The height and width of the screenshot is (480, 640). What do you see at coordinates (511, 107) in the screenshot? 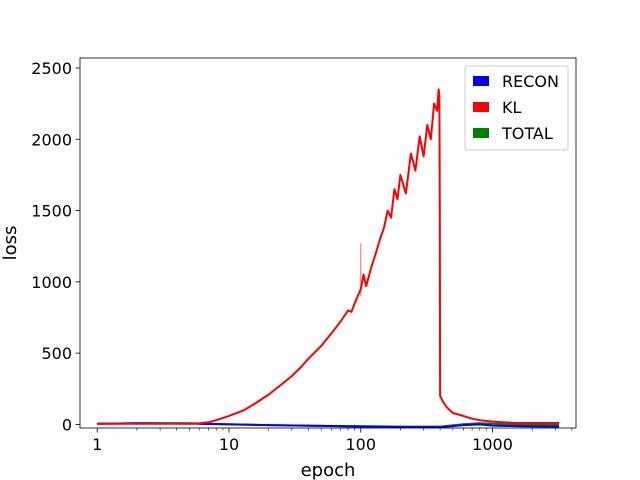
I see `legend-label: KL` at bounding box center [511, 107].